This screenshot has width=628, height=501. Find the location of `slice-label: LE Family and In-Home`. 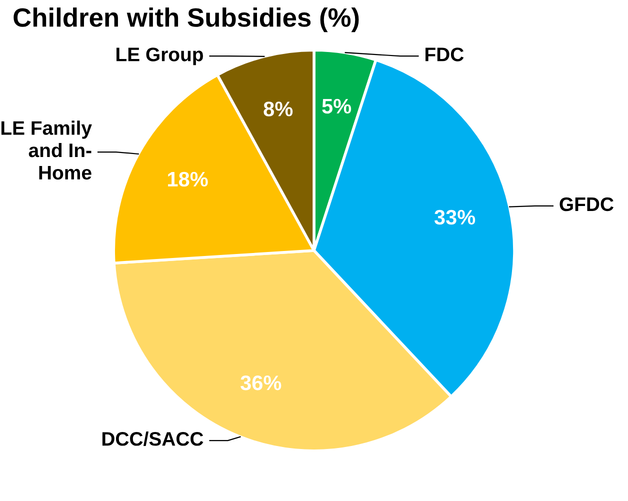

slice-label: LE Family and In-Home is located at coordinates (46, 150).